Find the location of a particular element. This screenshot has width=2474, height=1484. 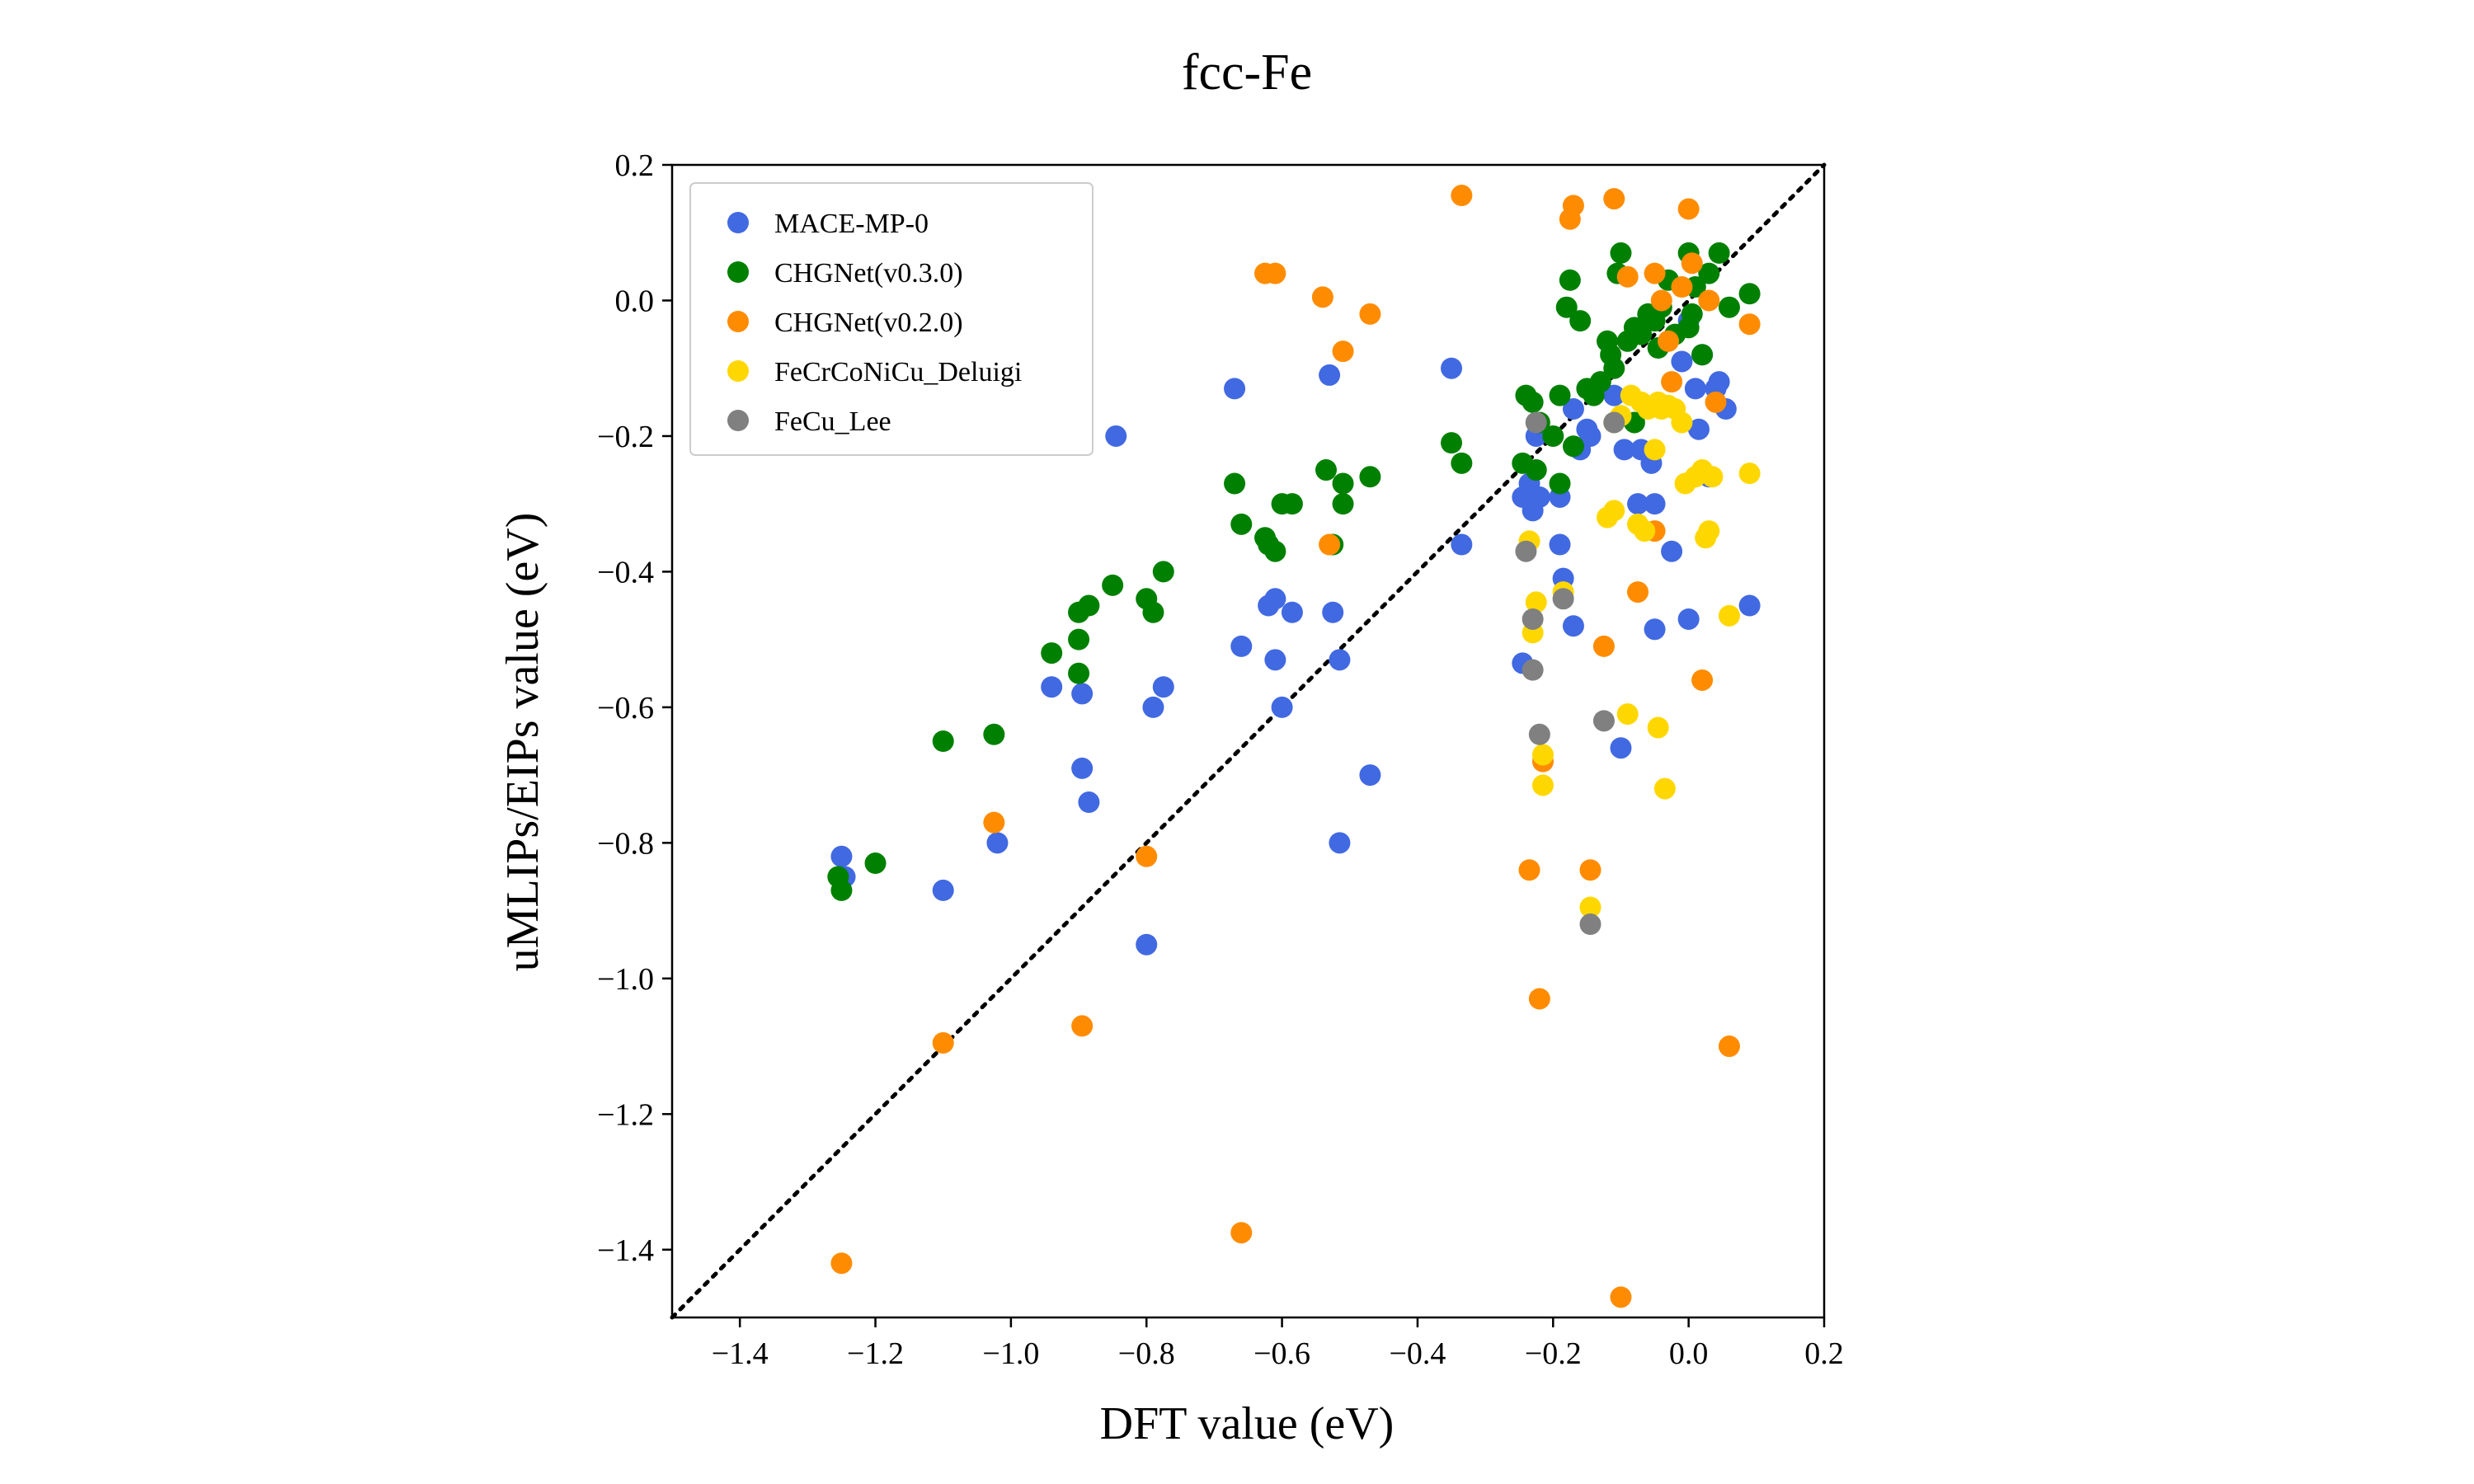

legend-label: MACE-MP-0 is located at coordinates (851, 224).